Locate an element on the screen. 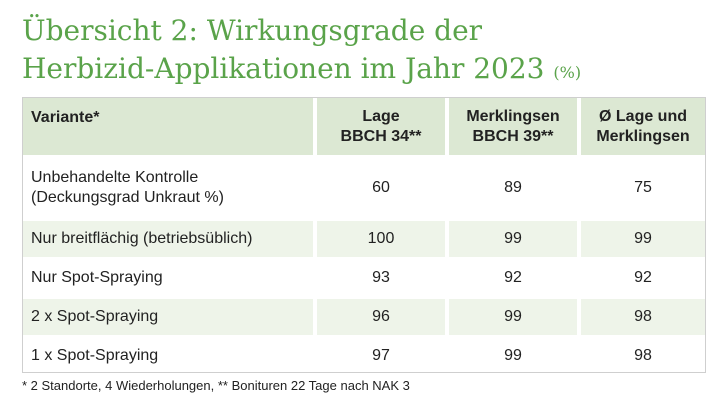  row-label: Nur breitflächig (betriebsüblich) is located at coordinates (170, 239).